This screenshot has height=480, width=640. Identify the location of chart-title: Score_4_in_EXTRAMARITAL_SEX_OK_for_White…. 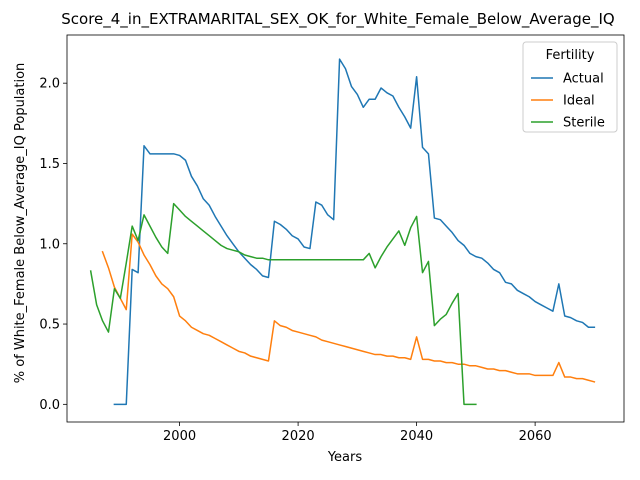
(337, 19).